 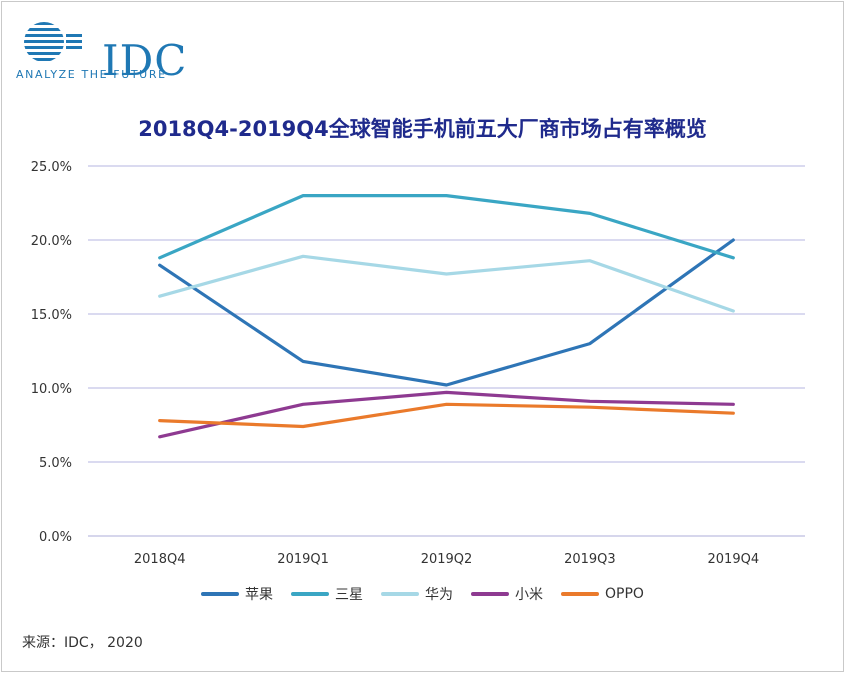 What do you see at coordinates (82, 643) in the screenshot?
I see `source-note: 来源：IDC， 2020` at bounding box center [82, 643].